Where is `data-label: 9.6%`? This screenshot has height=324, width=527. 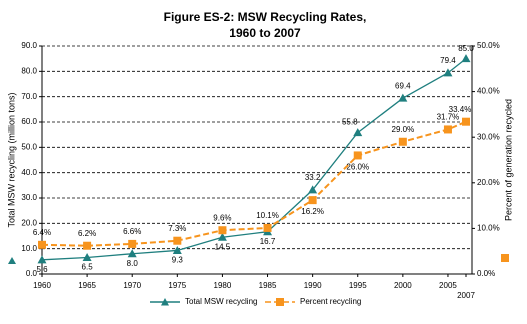 data-label: 9.6% is located at coordinates (222, 217).